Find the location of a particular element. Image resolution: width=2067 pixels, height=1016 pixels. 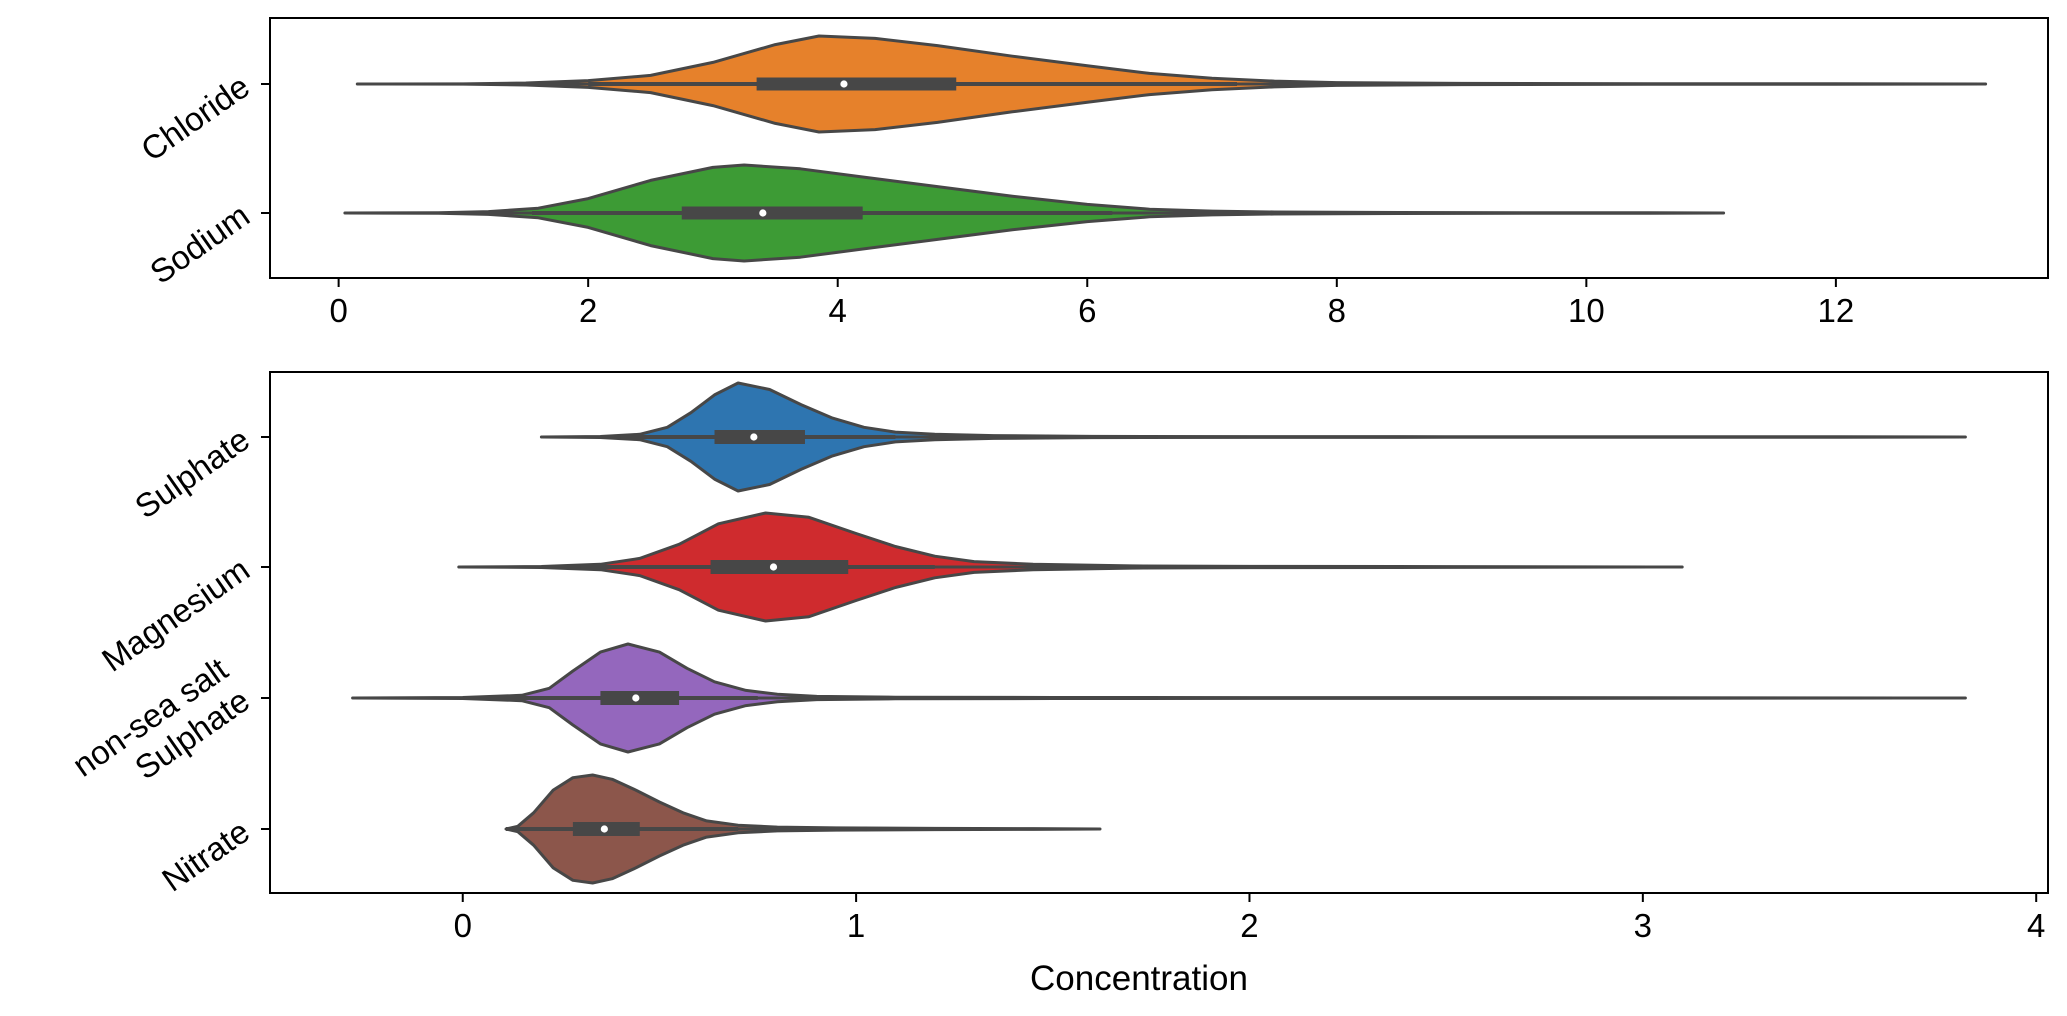

median-point-sodium is located at coordinates (763, 213).